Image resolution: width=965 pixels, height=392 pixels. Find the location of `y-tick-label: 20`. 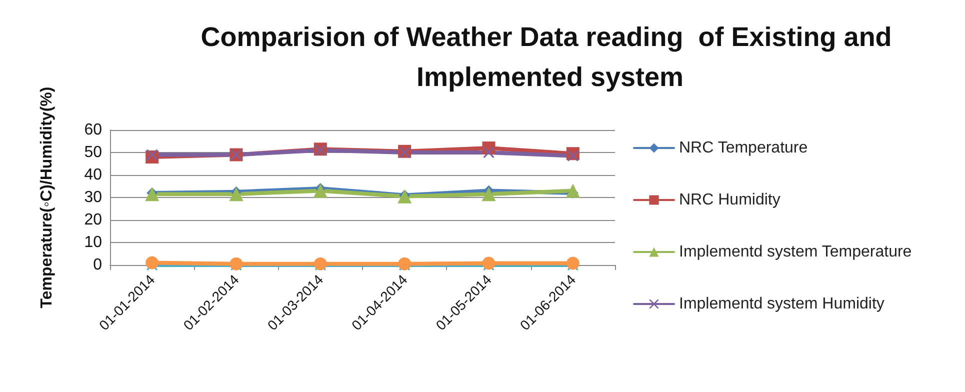

y-tick-label: 20 is located at coordinates (93, 220).